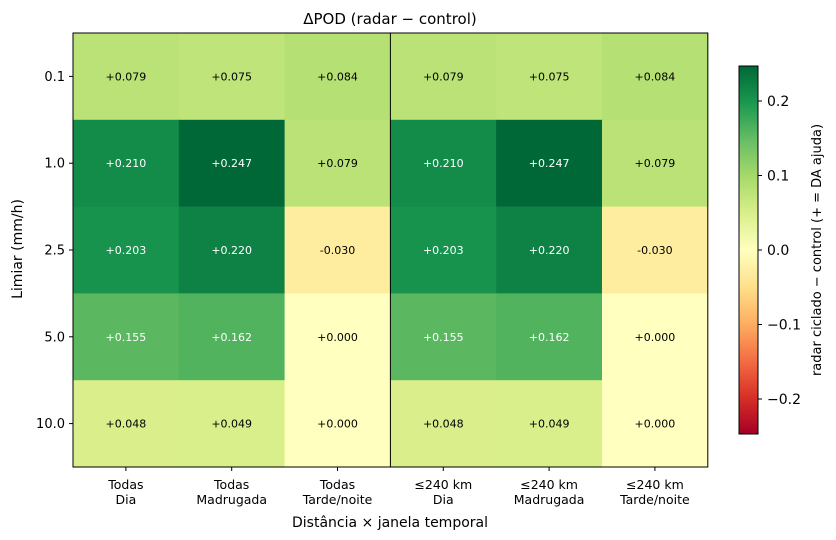 The image size is (836, 540). I want to click on y-axis-label: Limiar (mm/h), so click(18, 249).